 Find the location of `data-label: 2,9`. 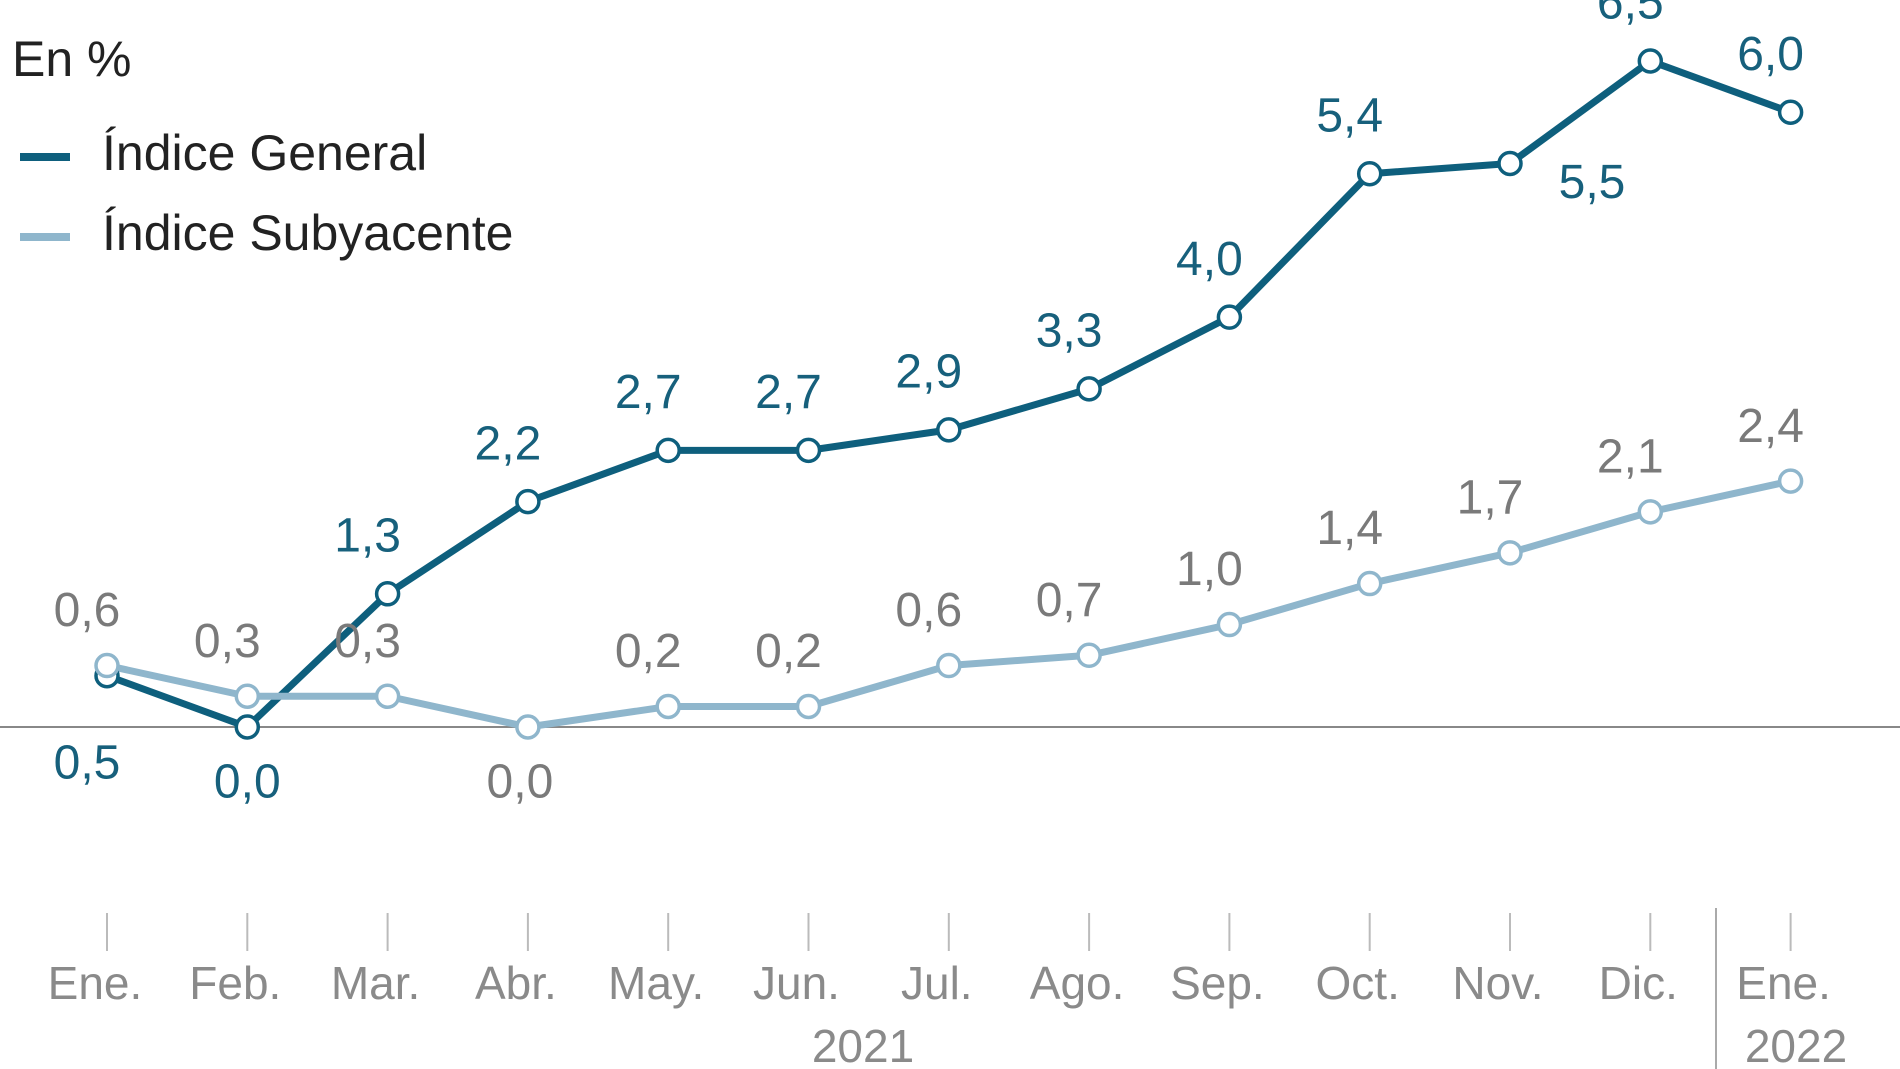

data-label: 2,9 is located at coordinates (928, 372).